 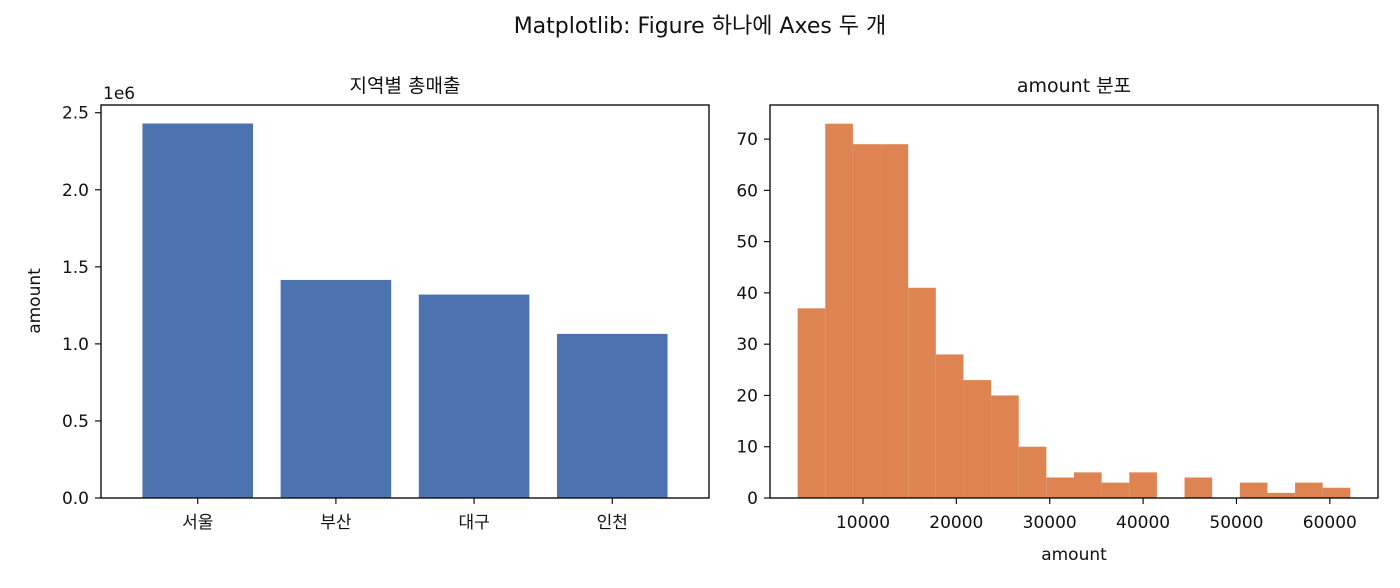 I want to click on bar-chart-offset-label: 1e6, so click(x=119, y=94).